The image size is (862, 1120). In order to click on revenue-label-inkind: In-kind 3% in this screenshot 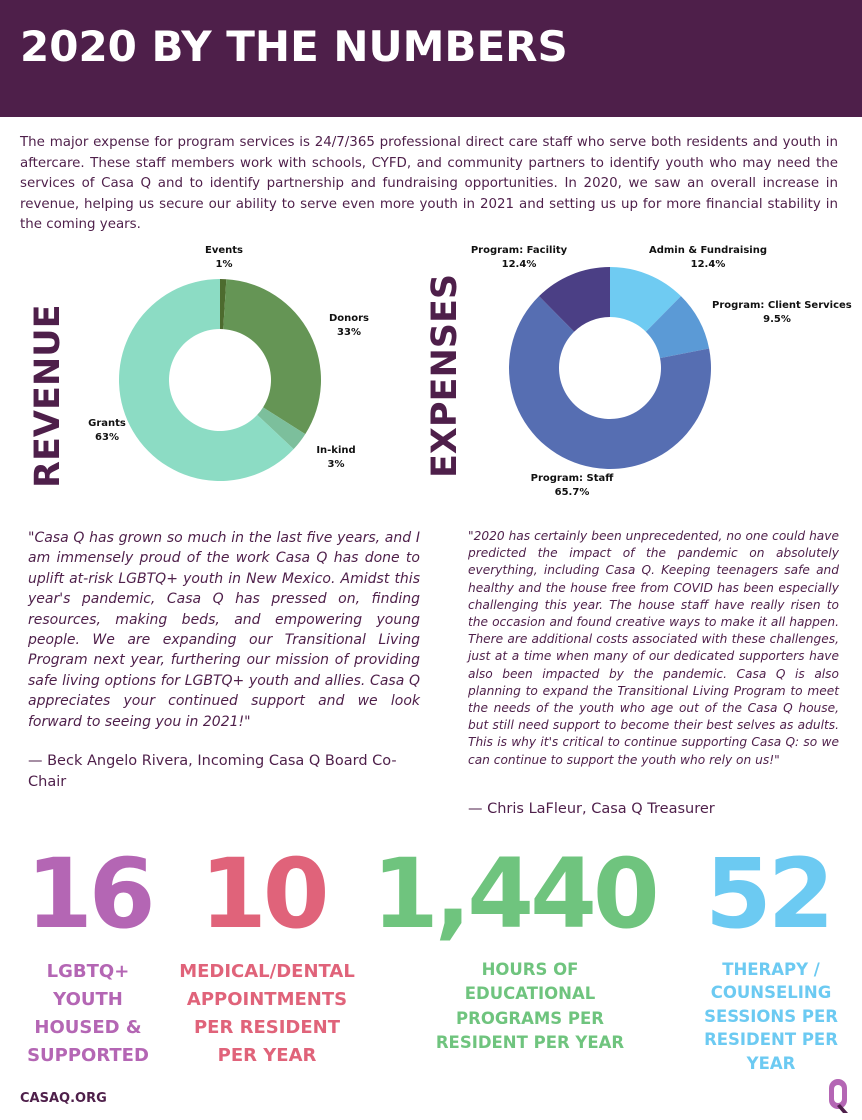, I will do `click(336, 457)`.